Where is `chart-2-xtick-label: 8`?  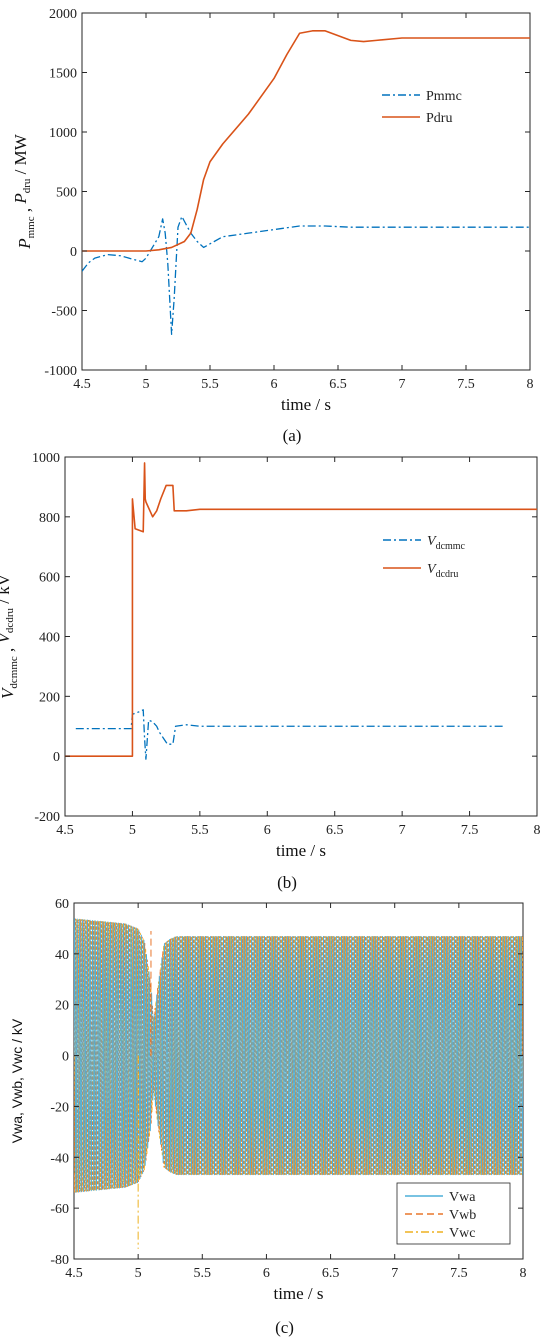
chart-2-xtick-label: 8 is located at coordinates (537, 830).